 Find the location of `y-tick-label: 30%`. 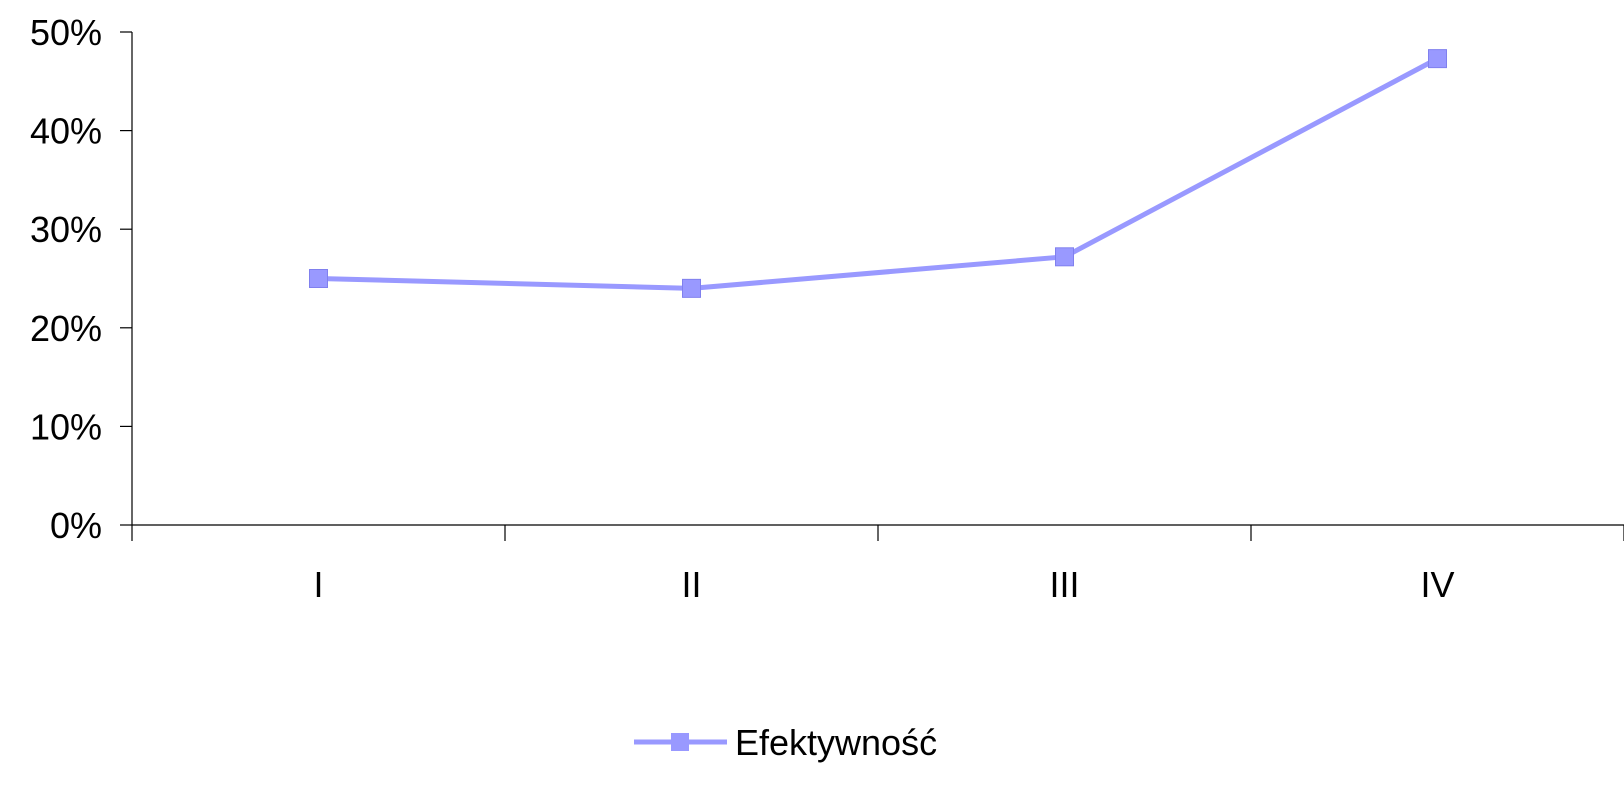

y-tick-label: 30% is located at coordinates (66, 229).